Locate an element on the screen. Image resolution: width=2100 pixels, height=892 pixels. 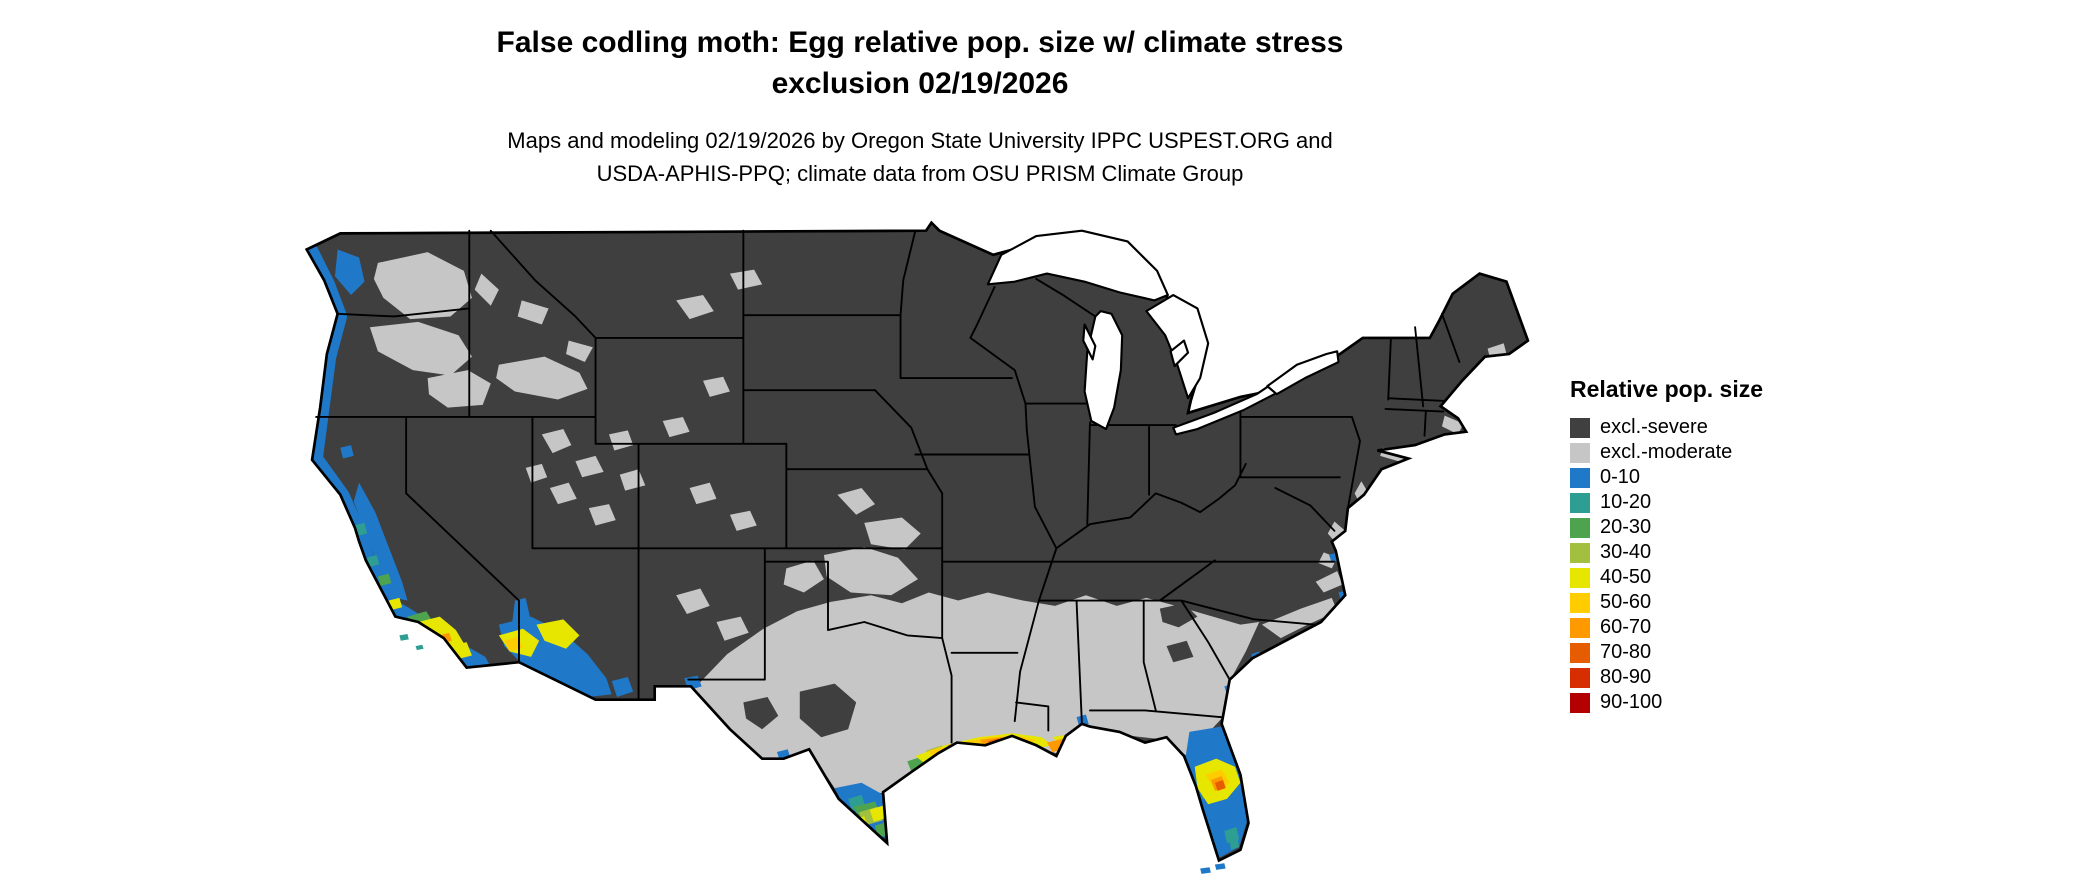
legend-title: Relative pop. size is located at coordinates (1667, 389).